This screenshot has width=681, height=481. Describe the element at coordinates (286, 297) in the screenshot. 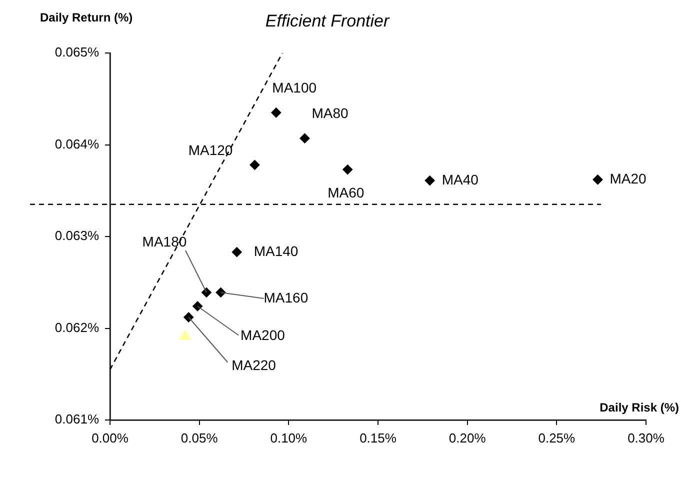

I see `annotation: MA160` at that location.